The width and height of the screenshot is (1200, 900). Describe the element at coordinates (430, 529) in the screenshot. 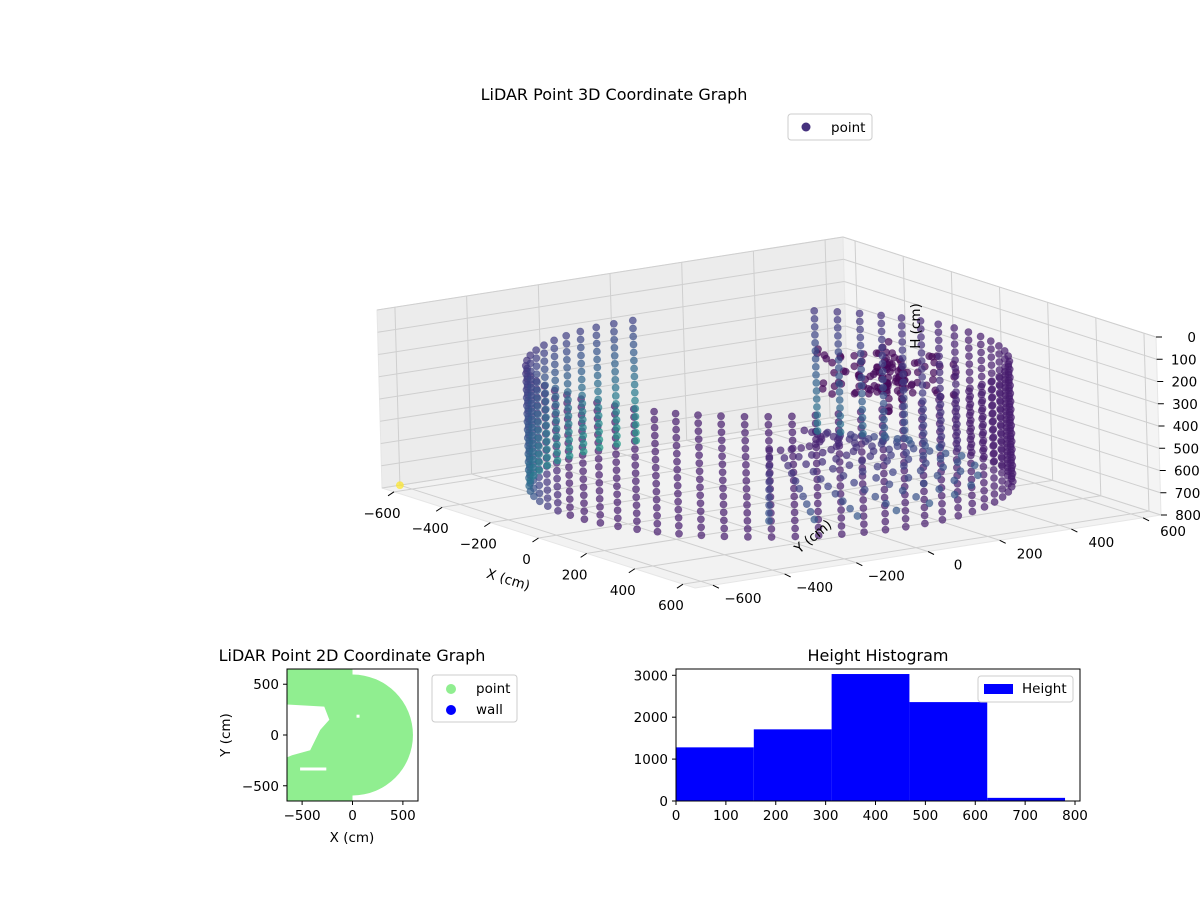

I see `chart-3d-xtick-label: −400` at that location.